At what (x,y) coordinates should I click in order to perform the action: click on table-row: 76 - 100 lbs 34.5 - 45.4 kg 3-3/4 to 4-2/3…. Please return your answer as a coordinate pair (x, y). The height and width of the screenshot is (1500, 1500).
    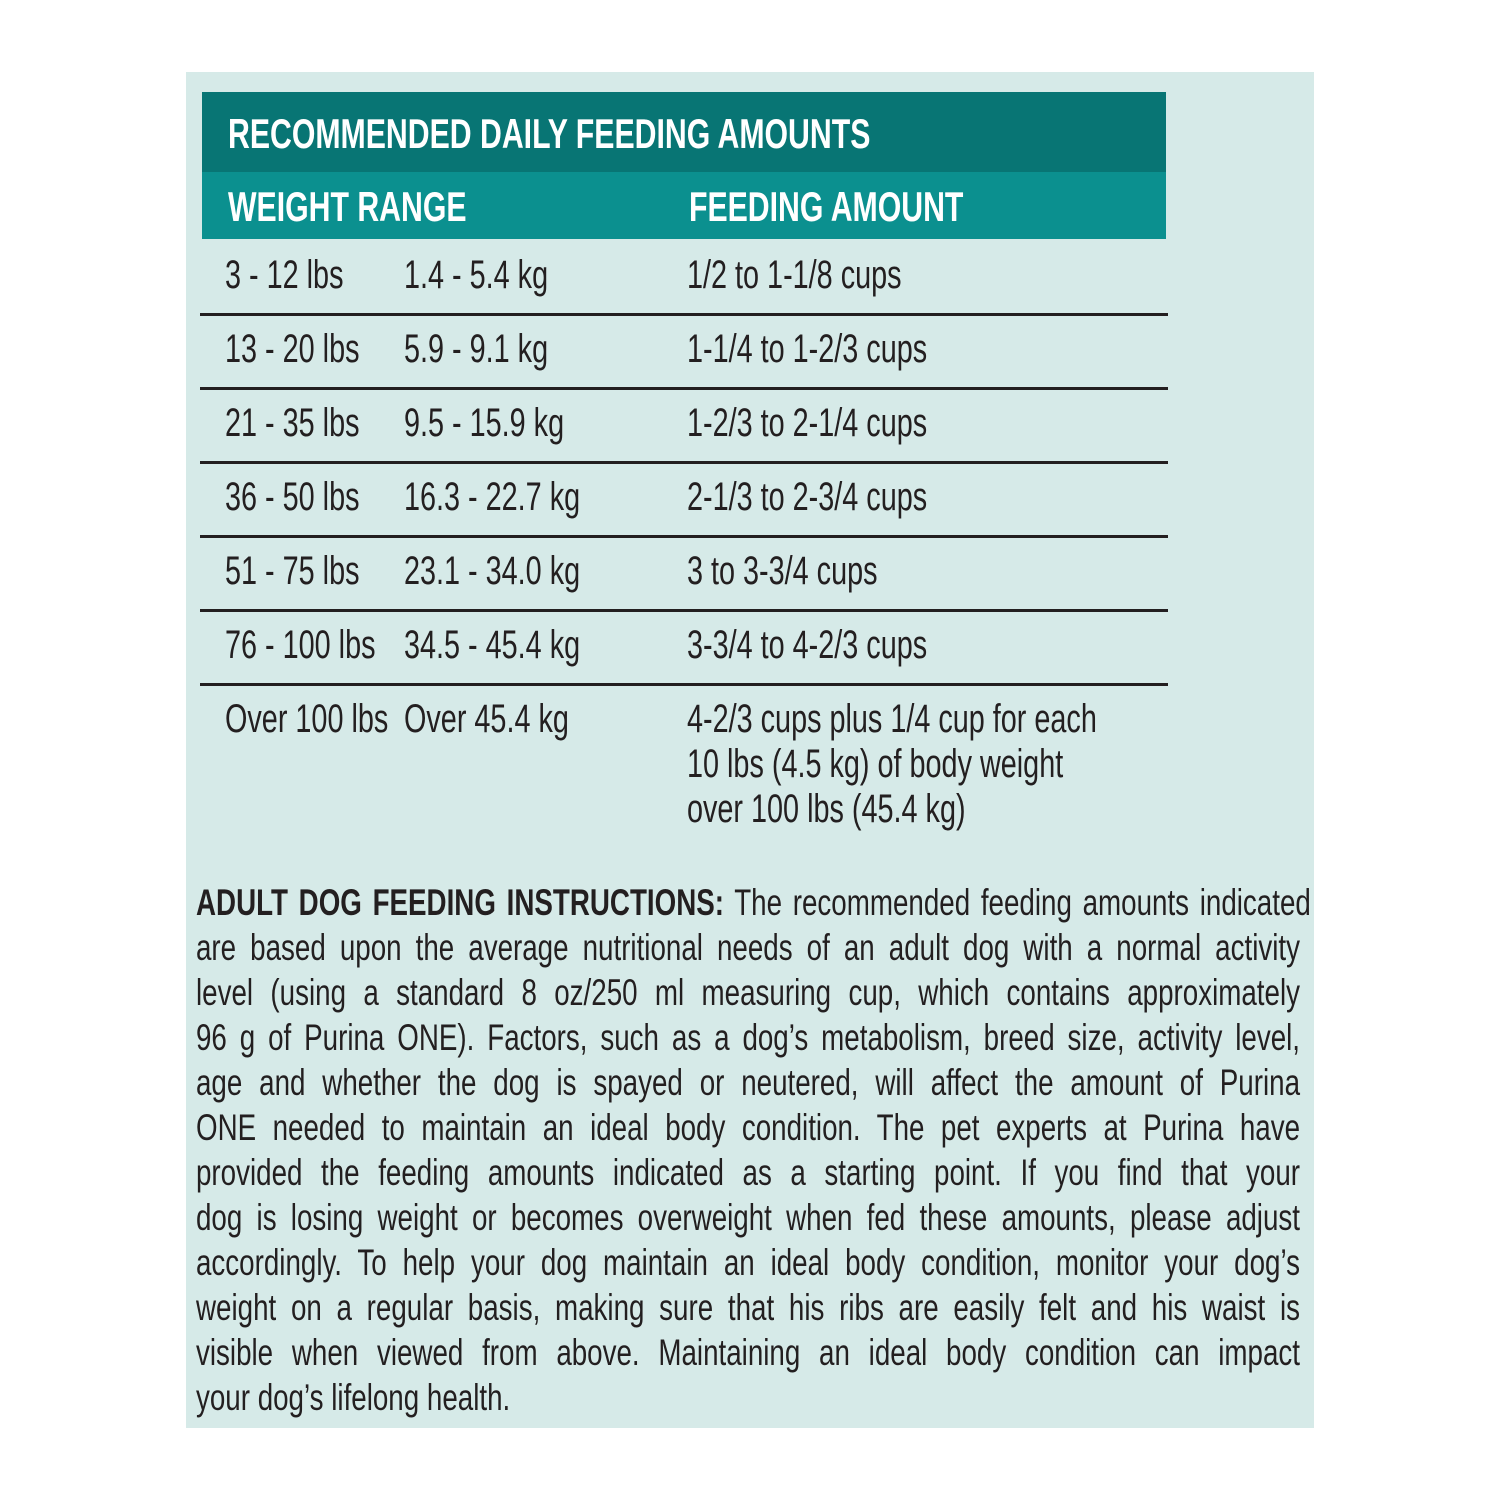
    Looking at the image, I should click on (684, 647).